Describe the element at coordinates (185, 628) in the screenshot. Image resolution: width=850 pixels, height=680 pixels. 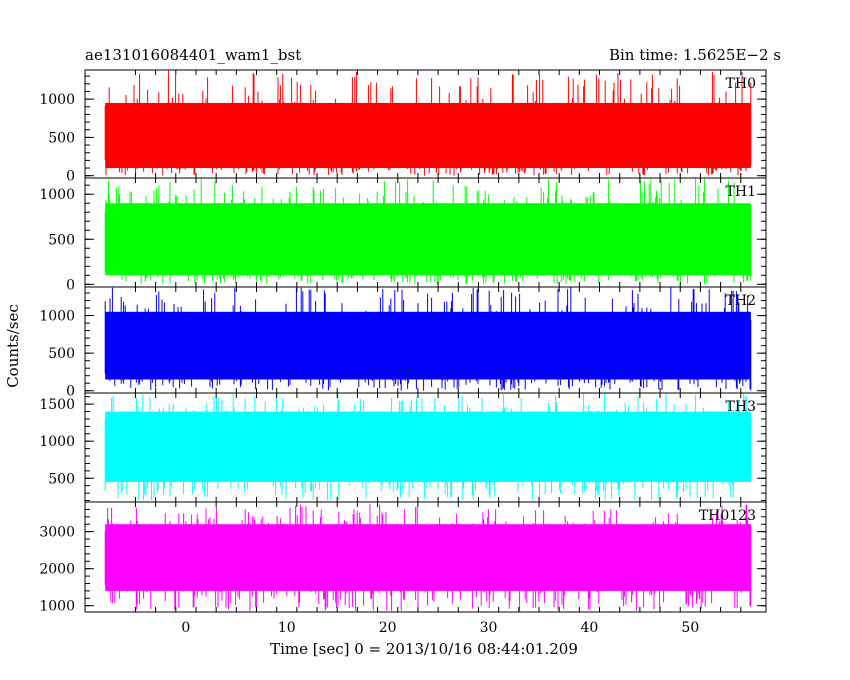
I see `x-tick-label: 0` at that location.